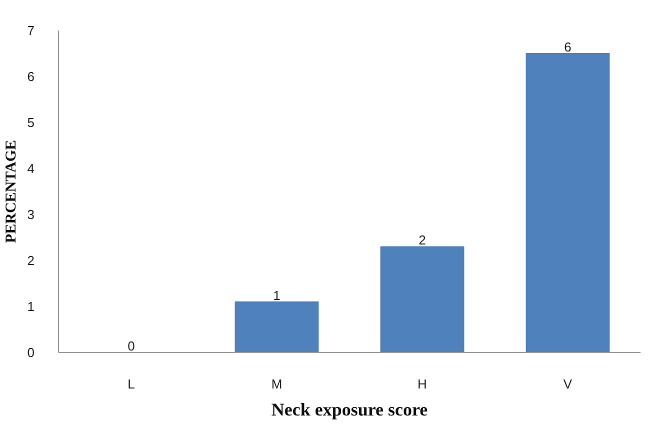 The image size is (663, 430). What do you see at coordinates (31, 306) in the screenshot?
I see `y-tick-label: 1` at bounding box center [31, 306].